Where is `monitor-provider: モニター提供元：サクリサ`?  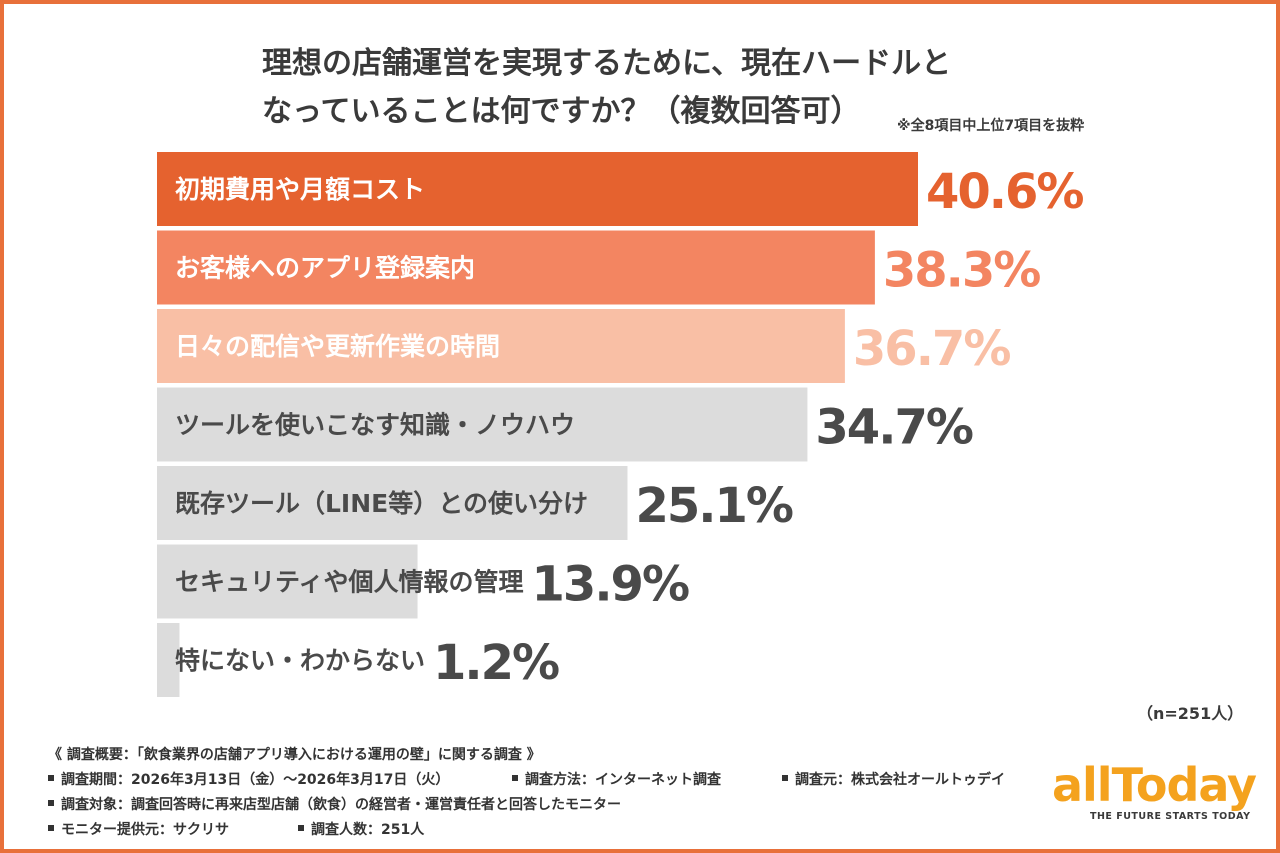 monitor-provider: モニター提供元：サクリサ is located at coordinates (145, 830).